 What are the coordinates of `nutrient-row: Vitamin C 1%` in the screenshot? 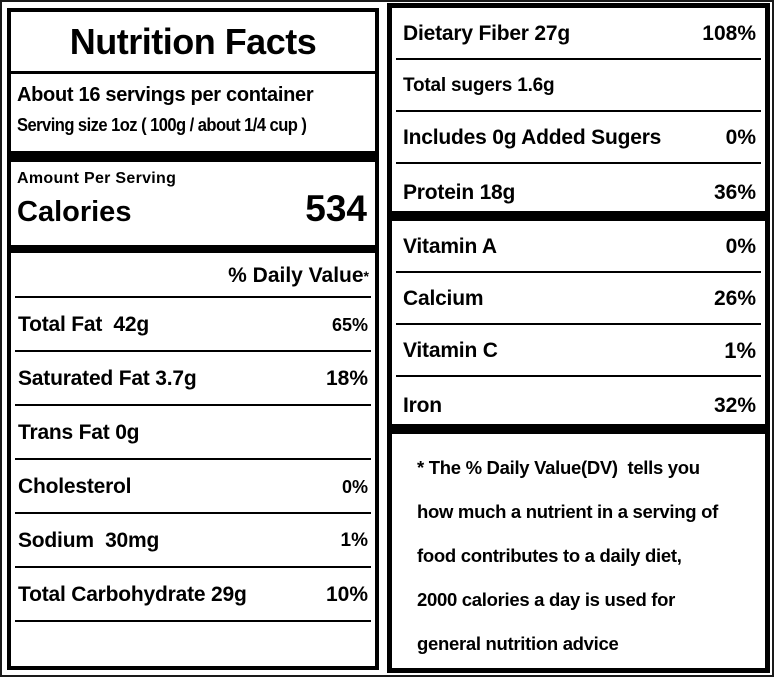 It's located at (578, 351).